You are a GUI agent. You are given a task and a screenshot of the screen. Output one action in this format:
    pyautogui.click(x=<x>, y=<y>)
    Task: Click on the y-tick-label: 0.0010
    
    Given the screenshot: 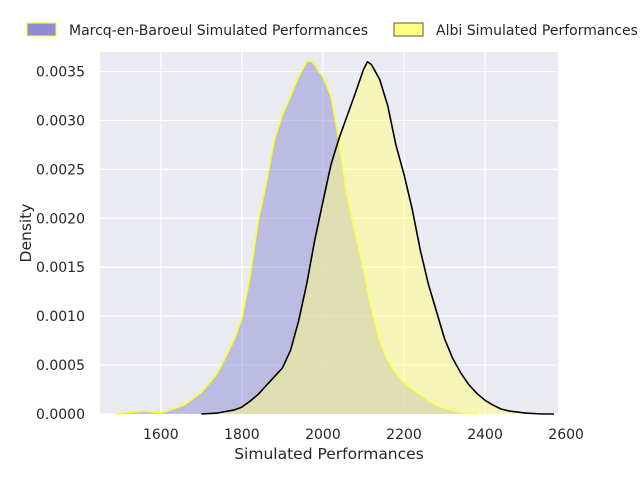 What is the action you would take?
    pyautogui.click(x=60, y=317)
    